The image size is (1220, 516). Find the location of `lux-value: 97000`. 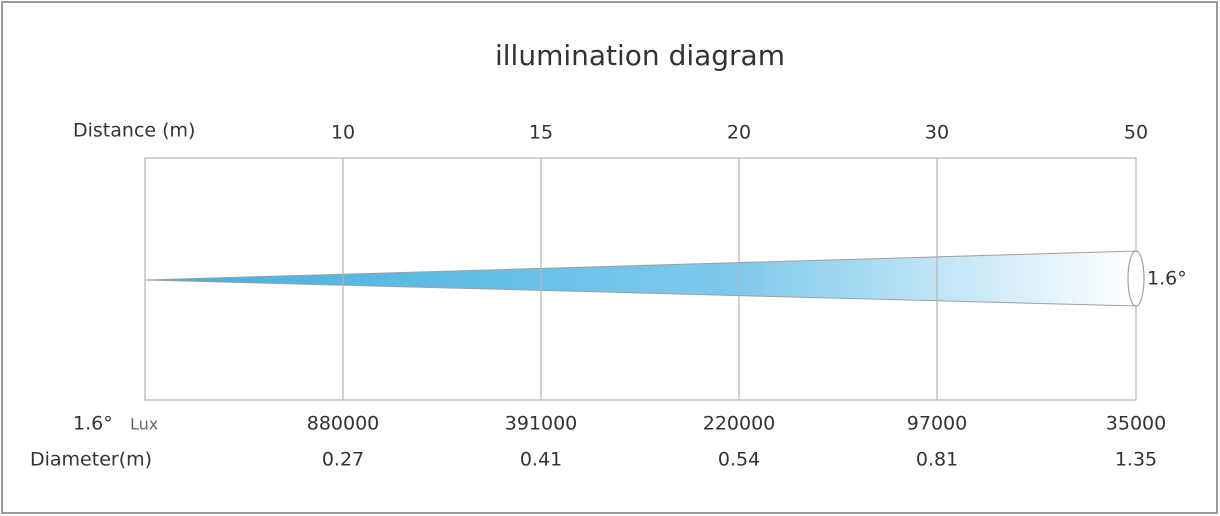

lux-value: 97000 is located at coordinates (937, 424).